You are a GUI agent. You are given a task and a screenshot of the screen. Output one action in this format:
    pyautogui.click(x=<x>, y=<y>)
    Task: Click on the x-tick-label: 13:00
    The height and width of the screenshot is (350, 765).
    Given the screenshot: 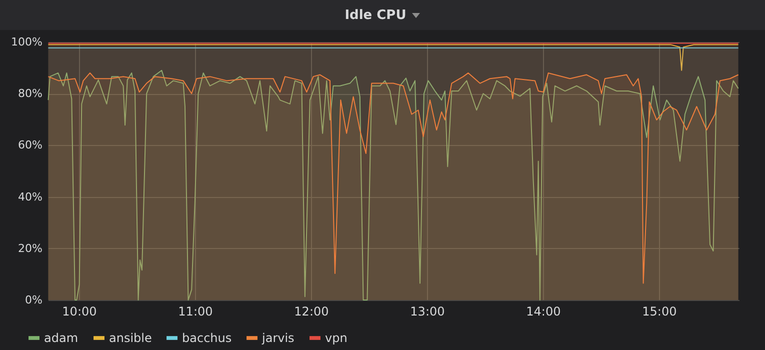 What is the action you would take?
    pyautogui.click(x=427, y=311)
    